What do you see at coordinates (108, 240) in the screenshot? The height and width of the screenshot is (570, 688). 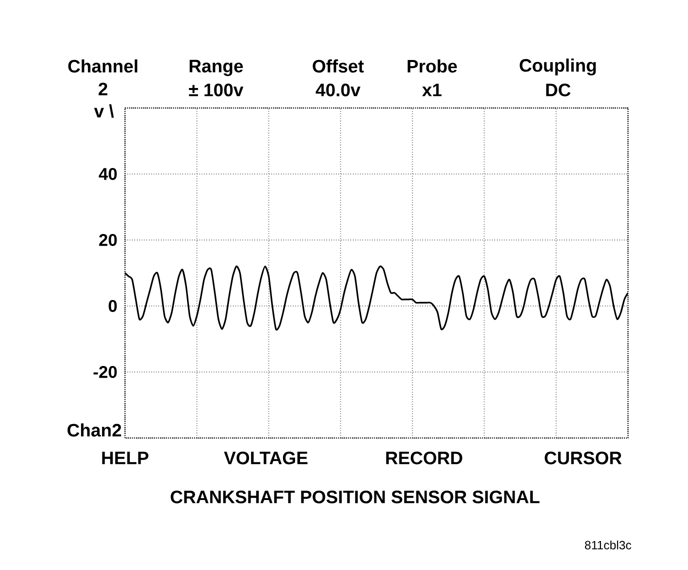 I see `y-tick-label: 20` at bounding box center [108, 240].